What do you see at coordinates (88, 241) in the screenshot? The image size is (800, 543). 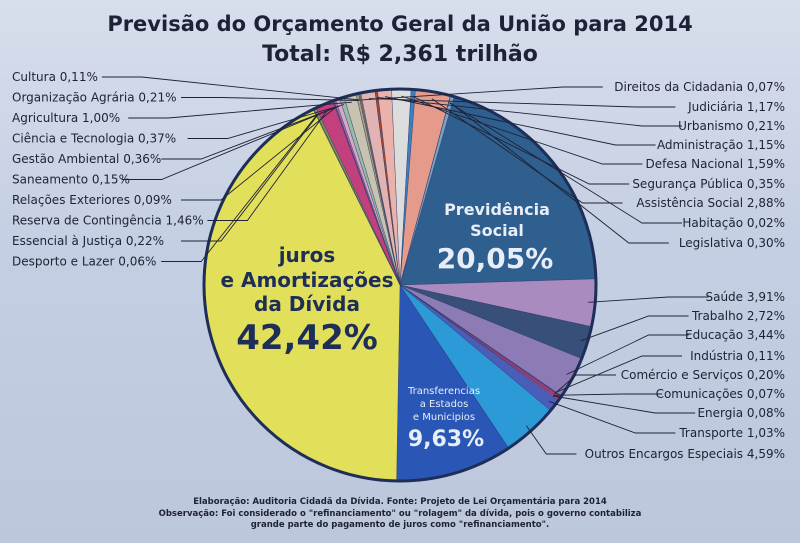 I see `slice-label-left-8: Essencial à Justiça 0,22%` at bounding box center [88, 241].